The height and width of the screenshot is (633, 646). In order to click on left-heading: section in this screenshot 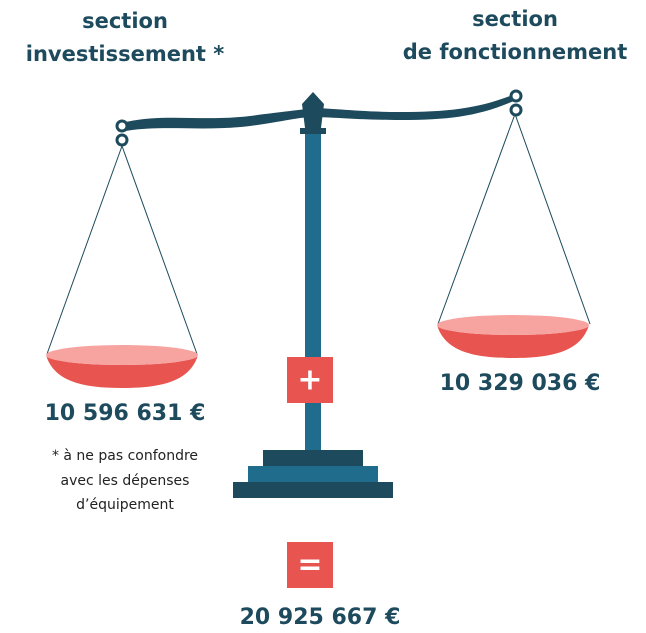, I will do `click(125, 21)`.